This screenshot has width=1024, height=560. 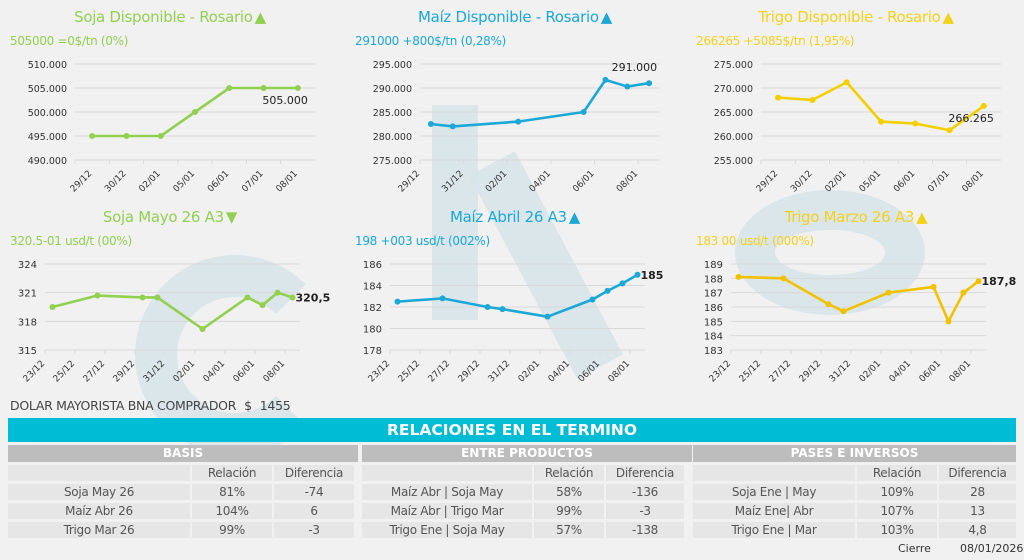 I want to click on y-tick-label: 184, so click(x=713, y=337).